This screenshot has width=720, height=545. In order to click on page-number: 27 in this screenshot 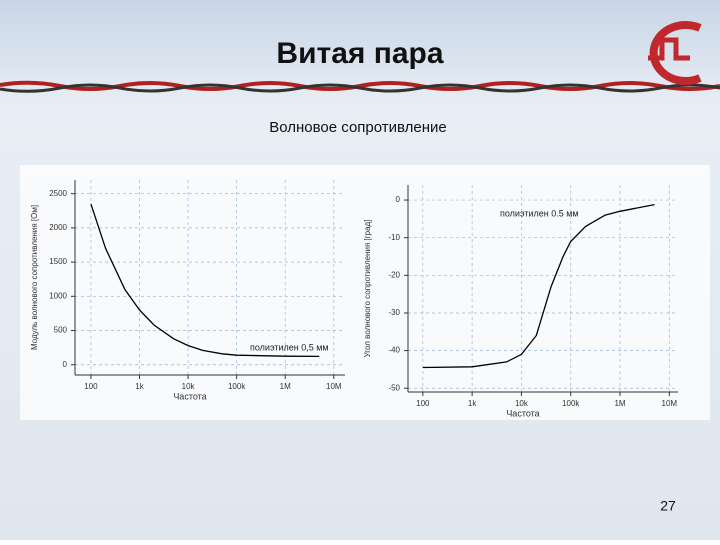, I will do `click(668, 506)`.